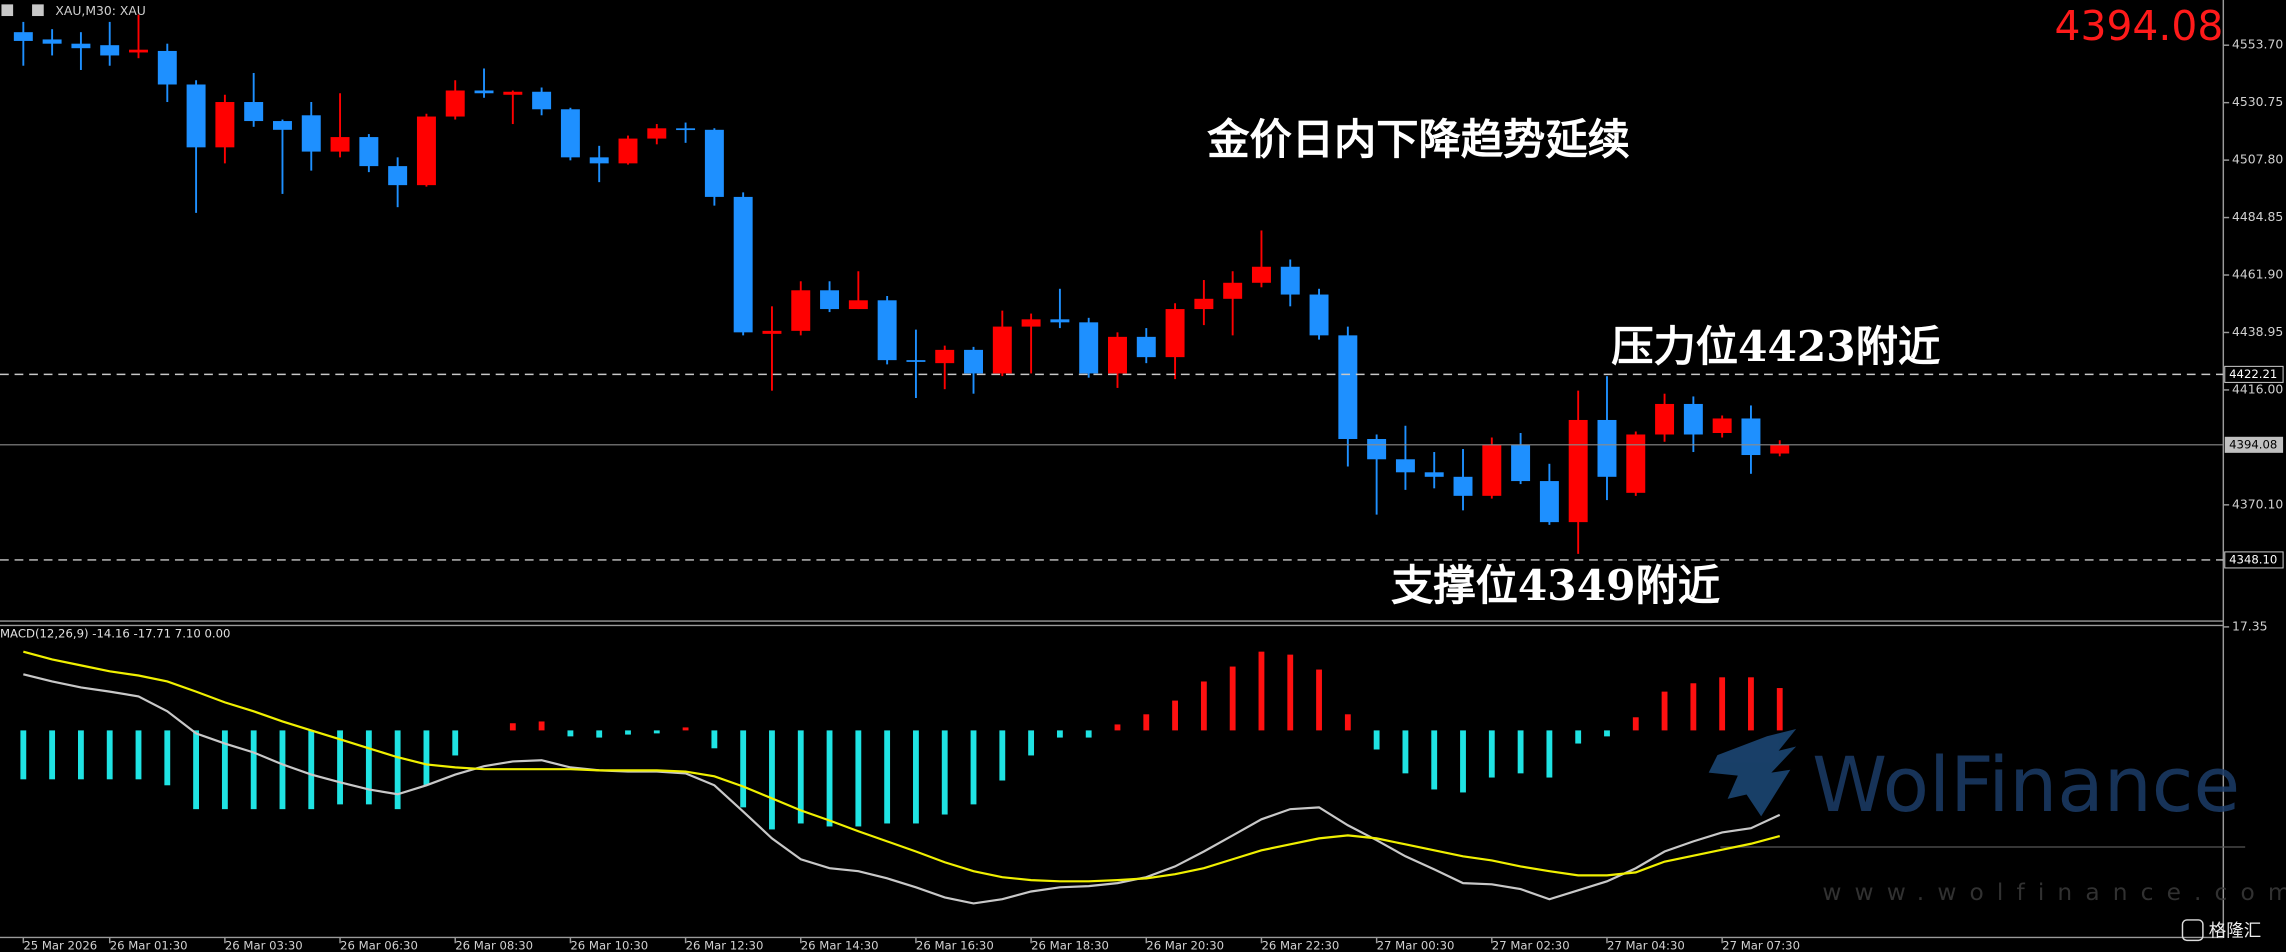 The image size is (2286, 952). What do you see at coordinates (2257, 331) in the screenshot?
I see `y-tick-label: 4438.95` at bounding box center [2257, 331].